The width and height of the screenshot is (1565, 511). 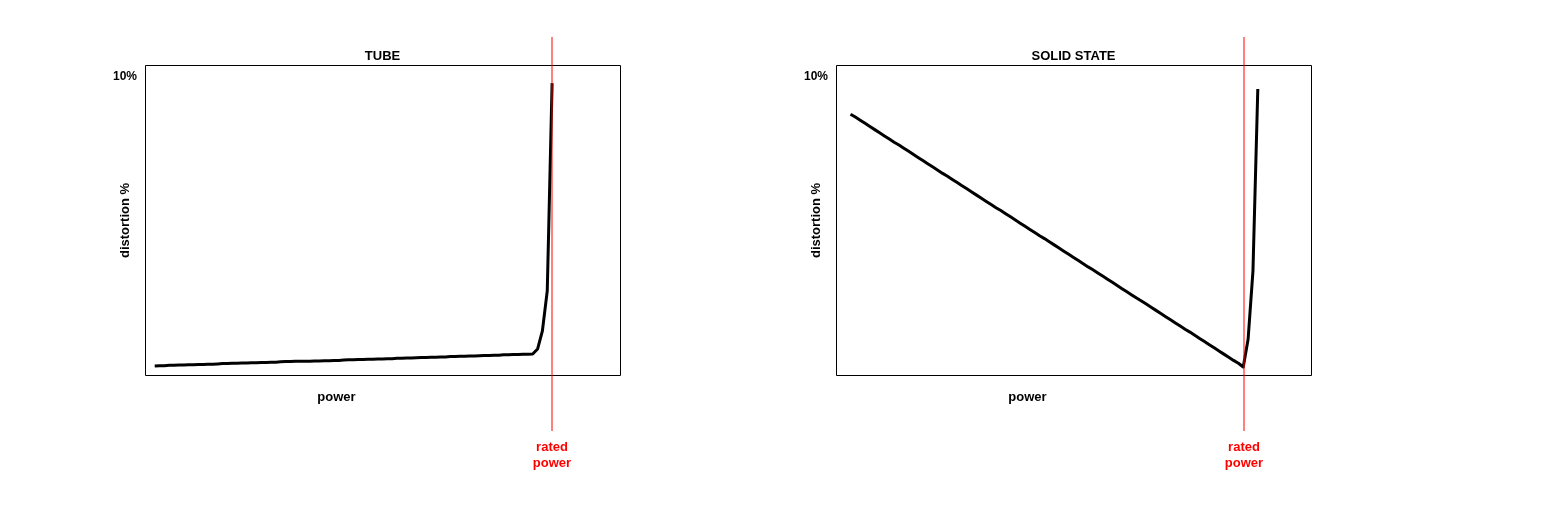 What do you see at coordinates (1073, 55) in the screenshot?
I see `chart-title: SOLID STATE` at bounding box center [1073, 55].